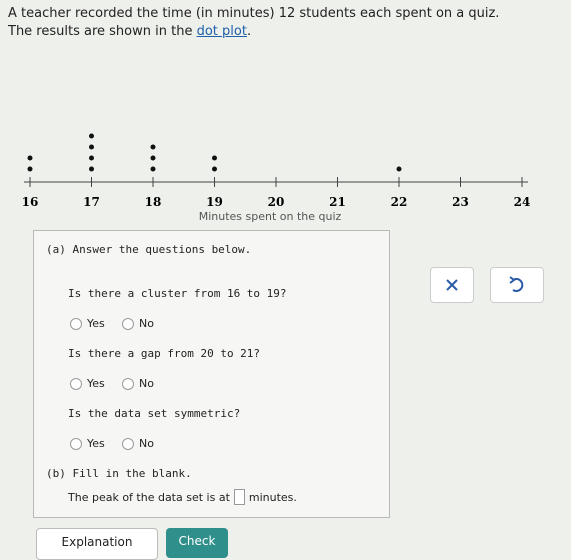 Image resolution: width=571 pixels, height=560 pixels. Describe the element at coordinates (221, 31) in the screenshot. I see `dot-plot-link: dot plot` at that location.